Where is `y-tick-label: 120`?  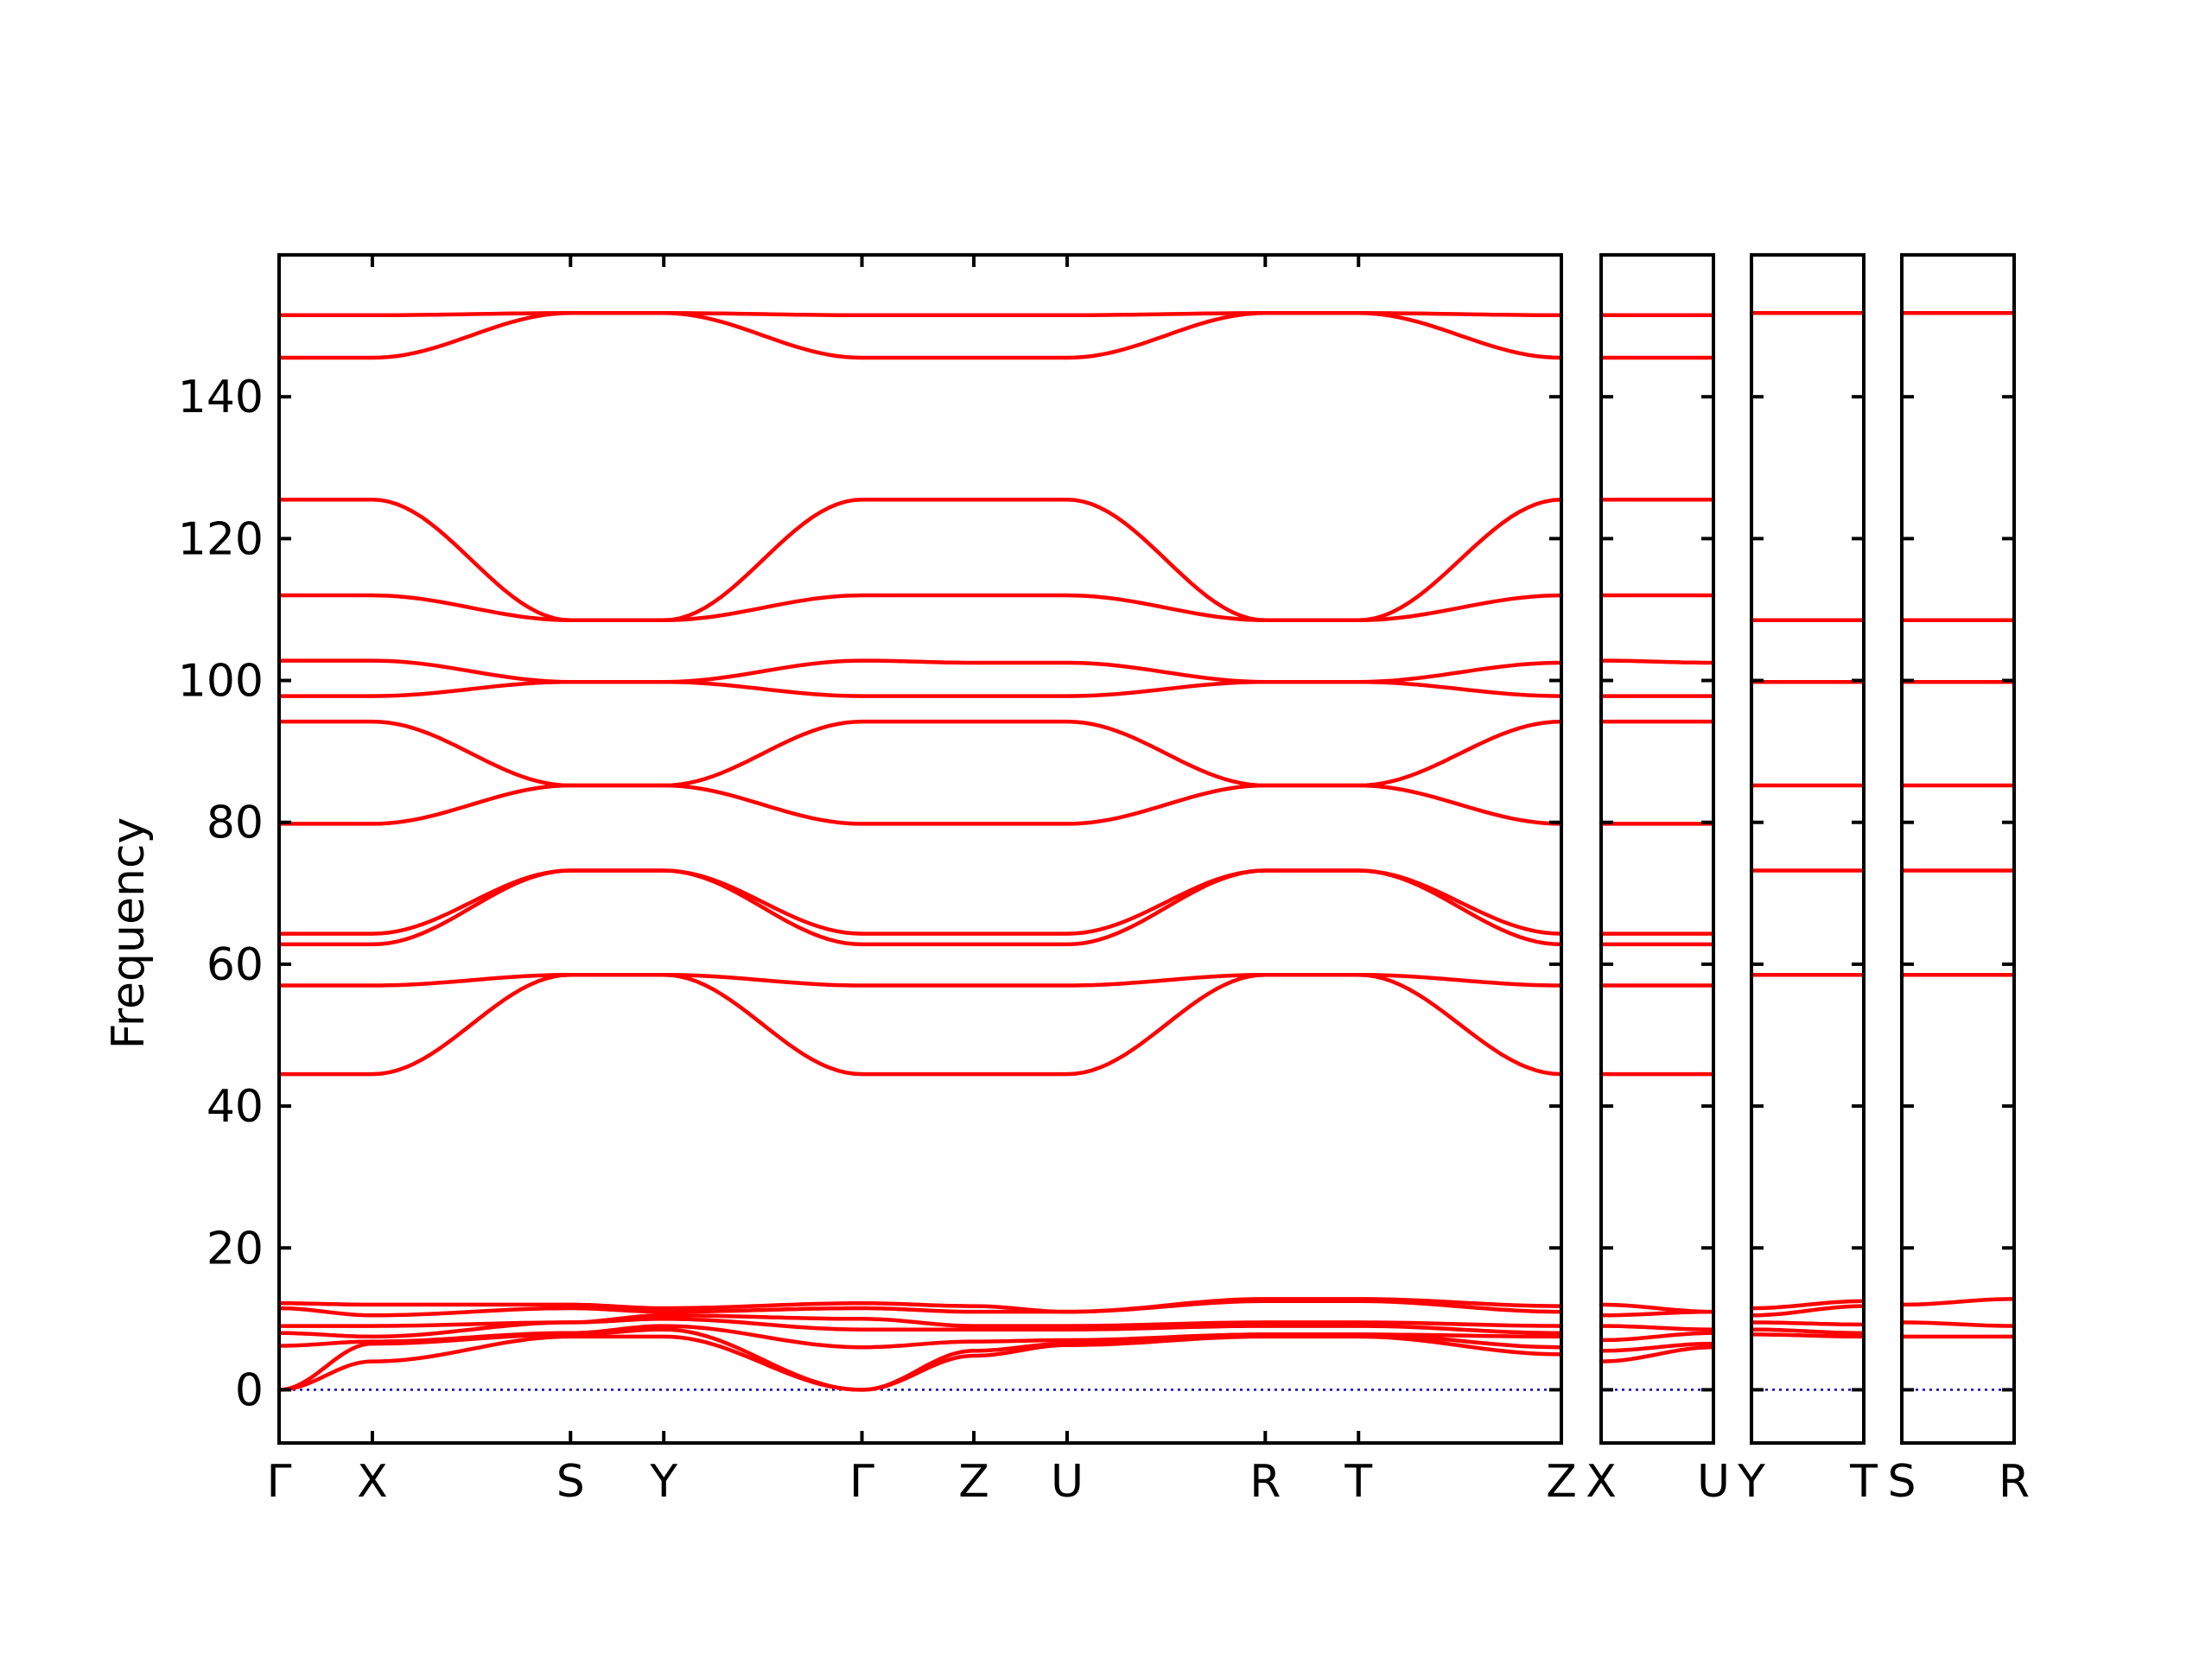
y-tick-label: 120 is located at coordinates (221, 539).